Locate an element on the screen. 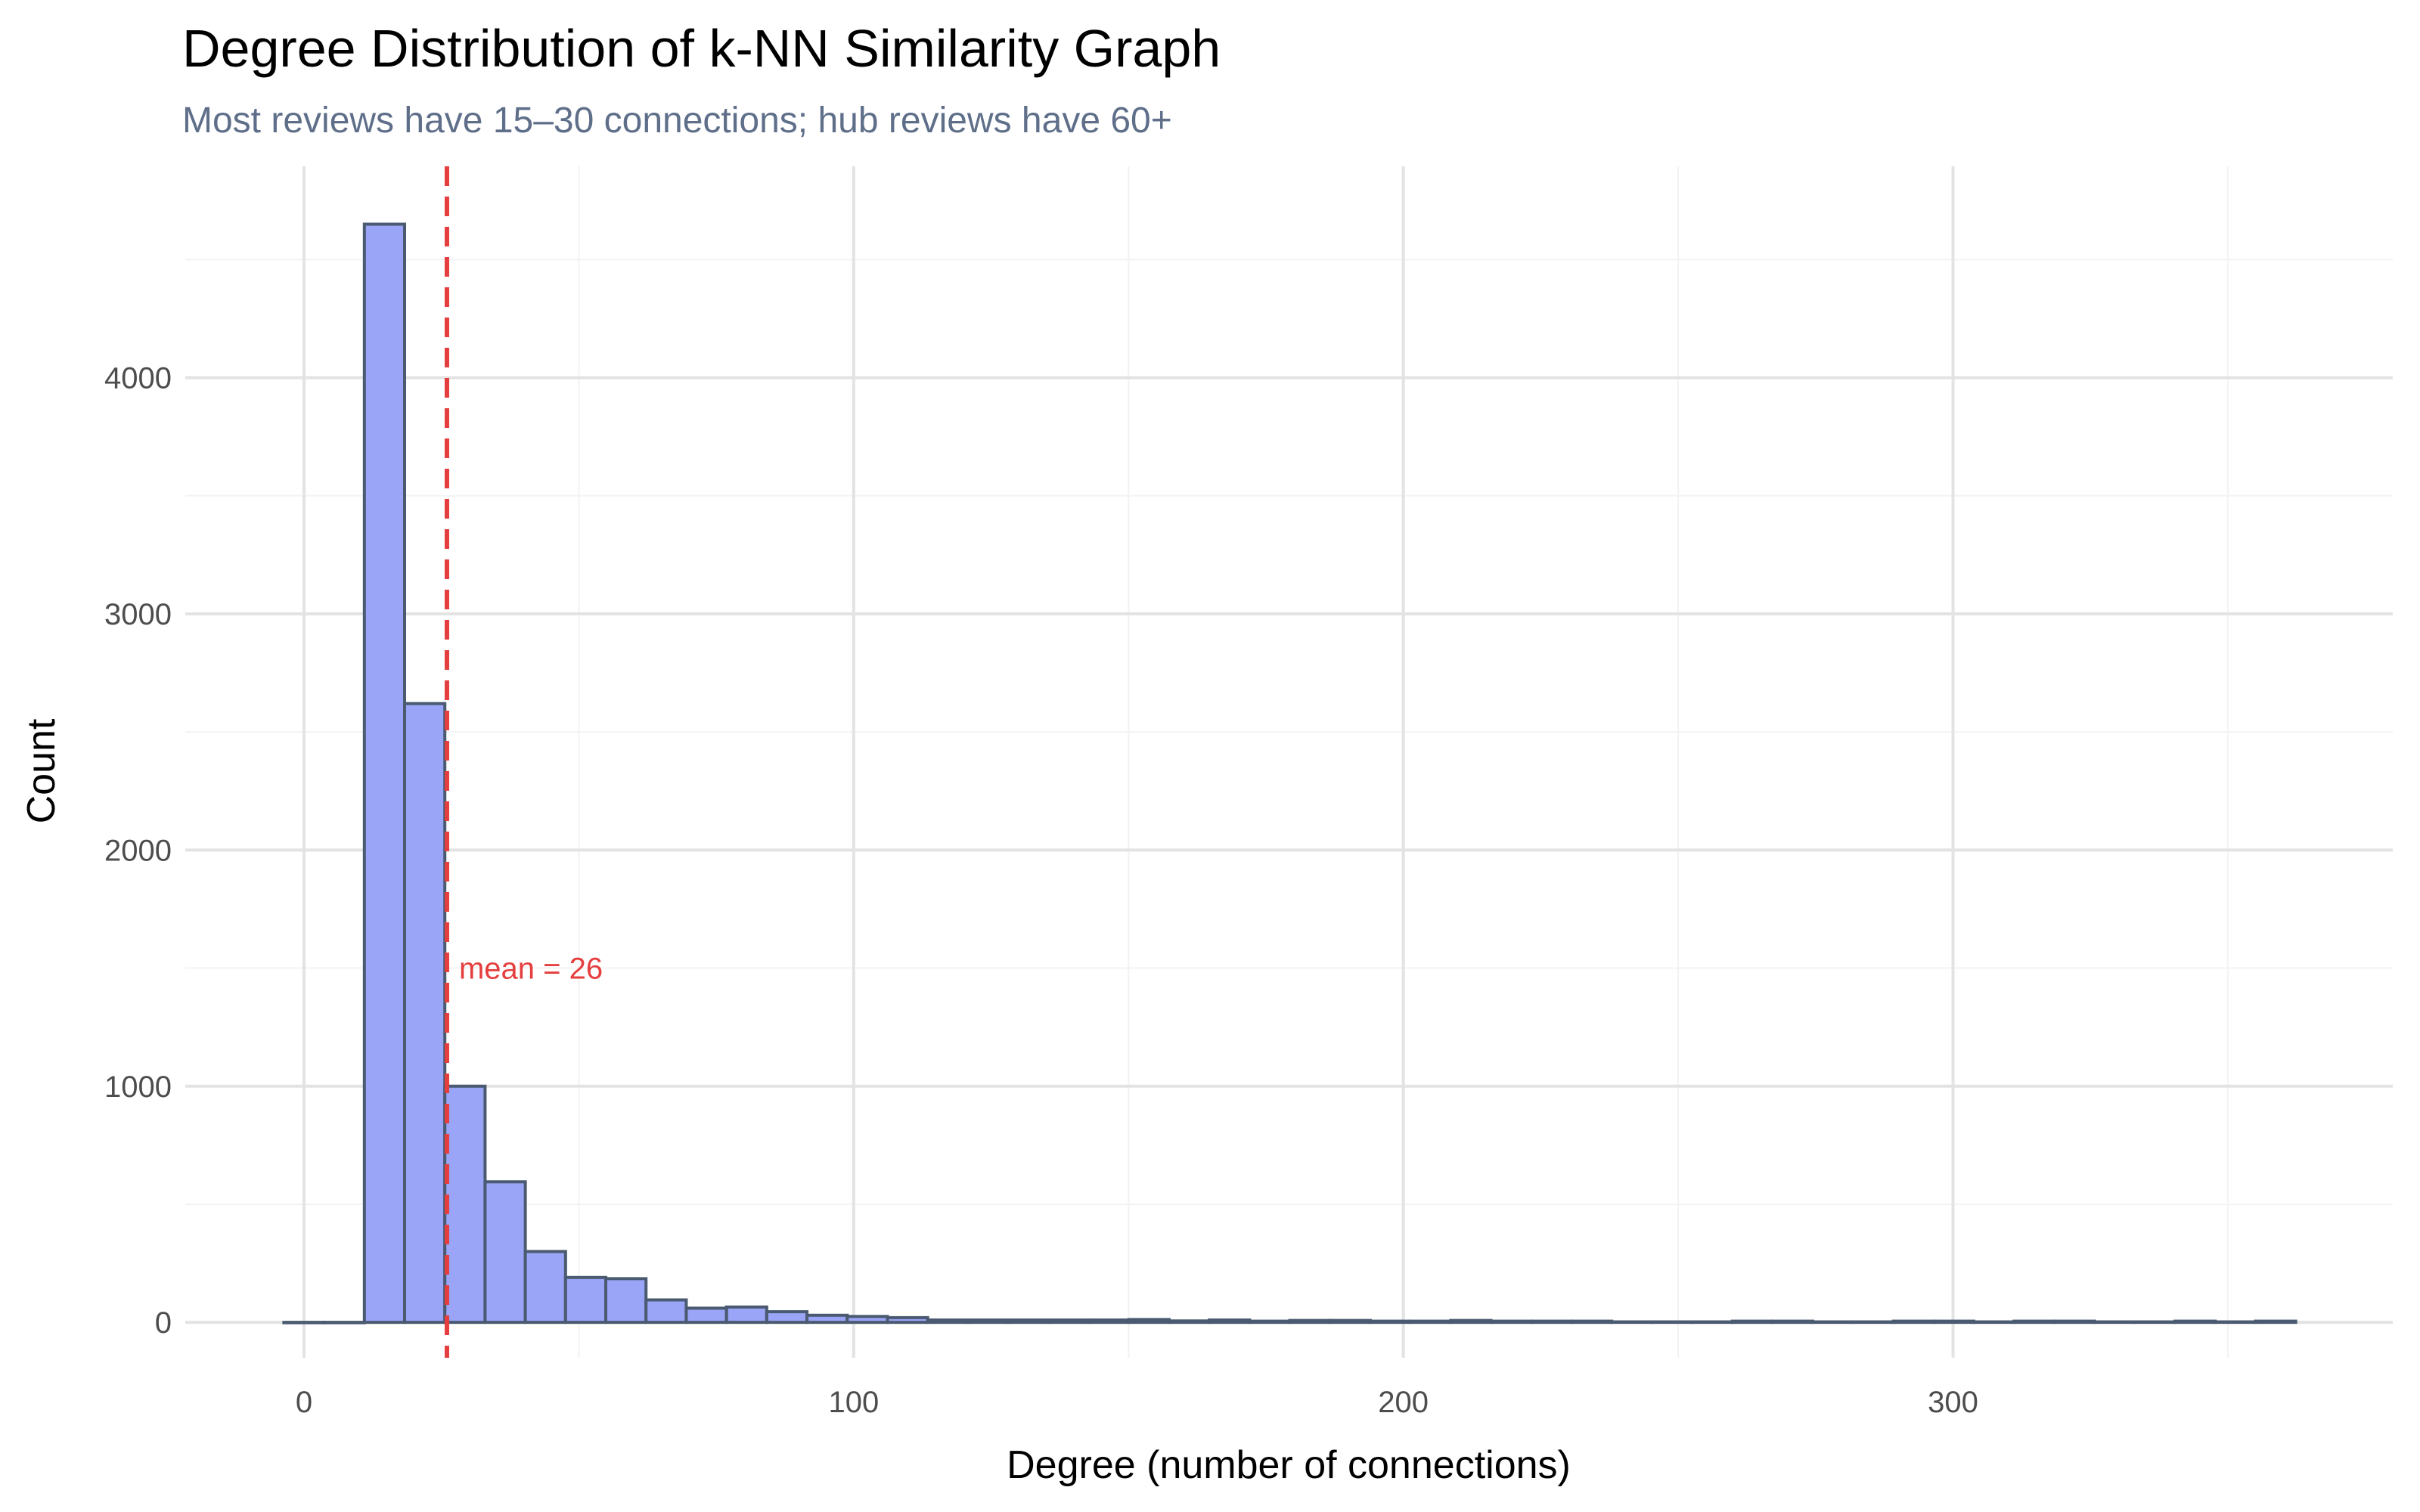  x-tick-label: 100 is located at coordinates (853, 1402).